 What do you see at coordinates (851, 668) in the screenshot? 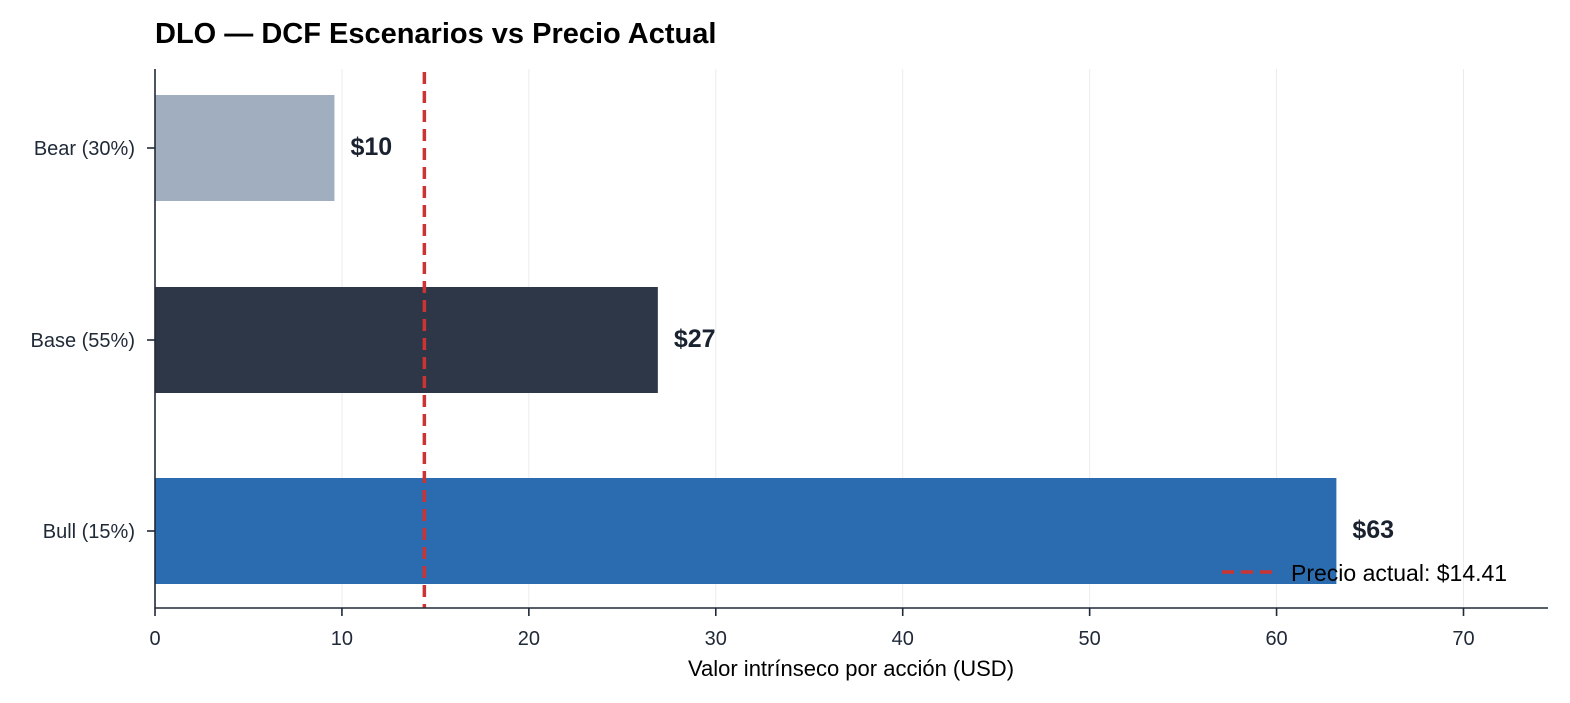
I see `x-axis-label: Valor intrínseco por acción (USD)` at bounding box center [851, 668].